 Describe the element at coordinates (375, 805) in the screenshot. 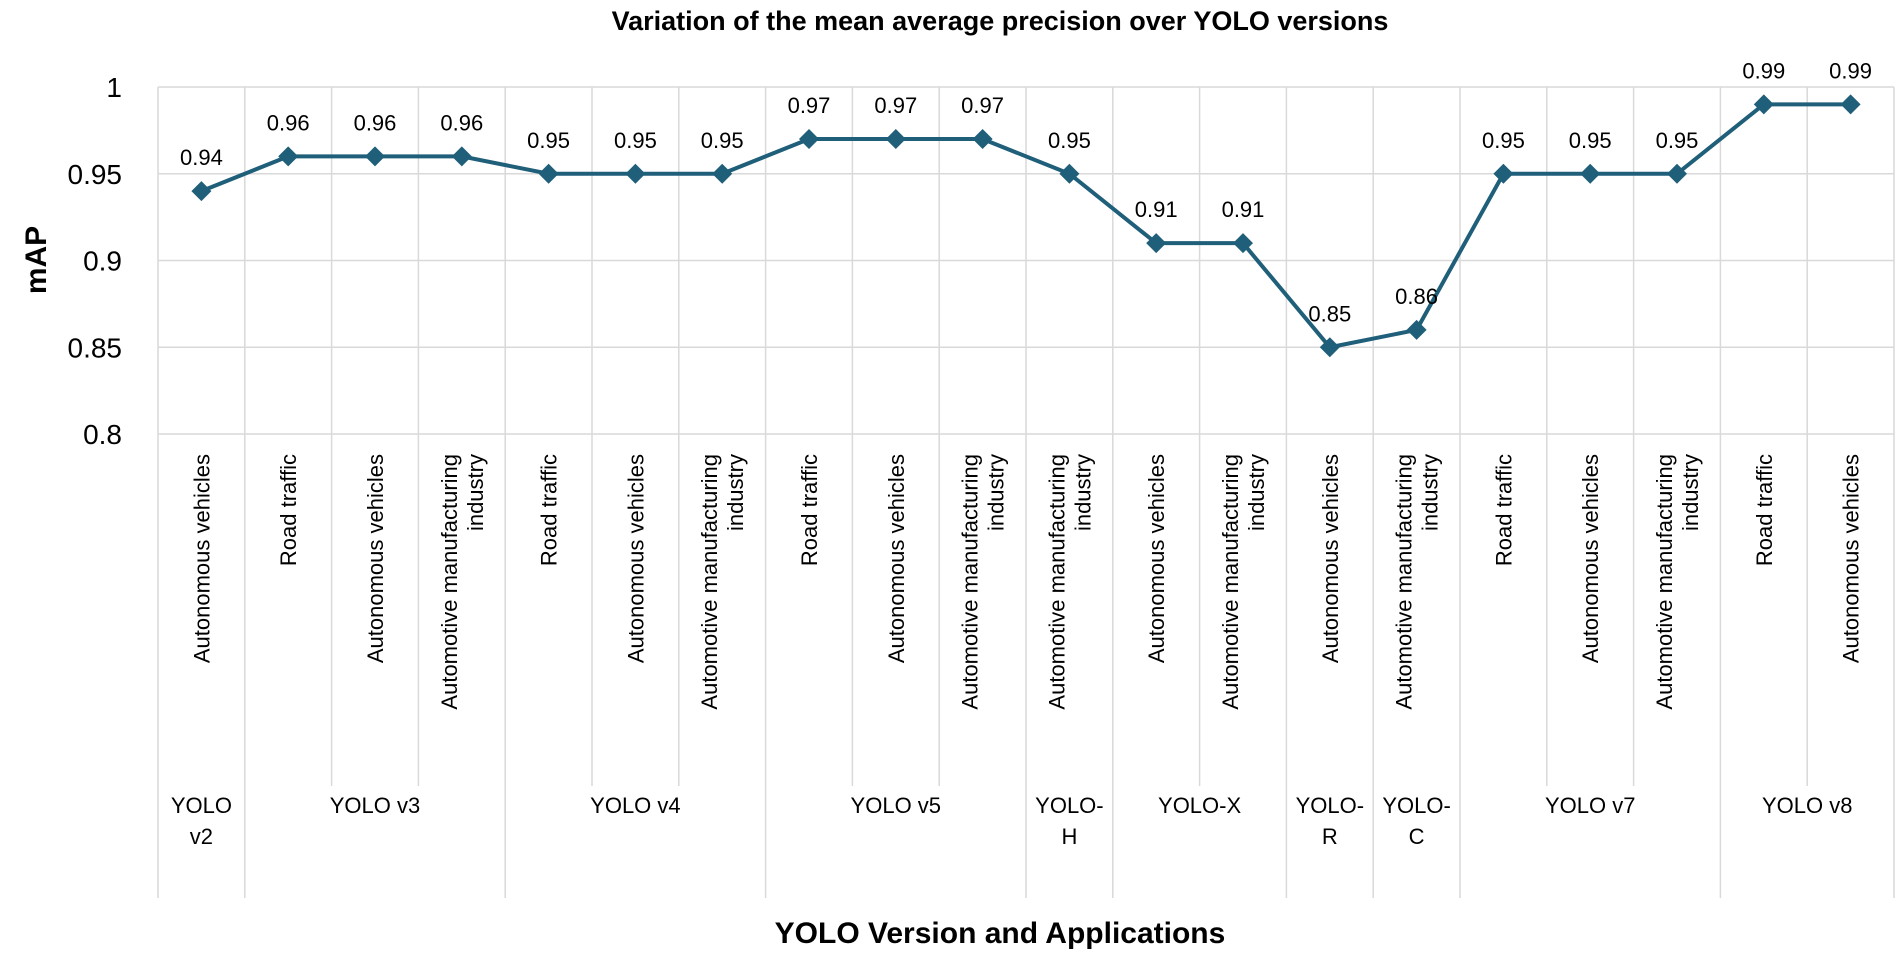

I see `group-label: YOLO v3` at that location.